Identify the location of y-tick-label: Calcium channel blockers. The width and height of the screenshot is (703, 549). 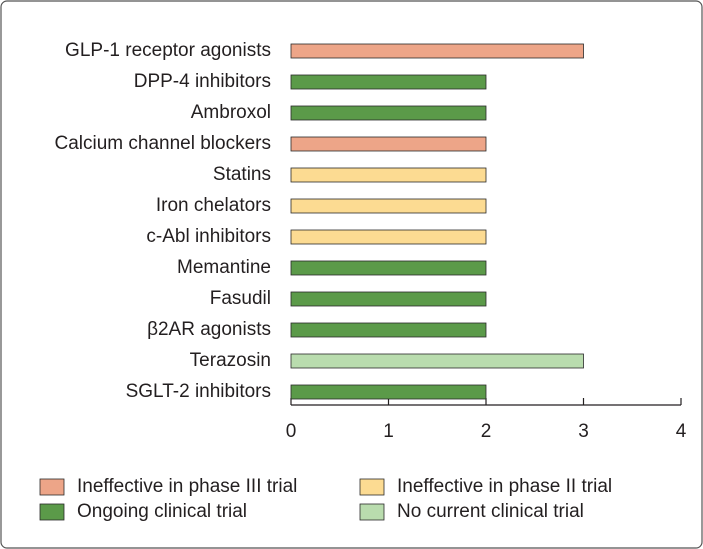
(163, 143).